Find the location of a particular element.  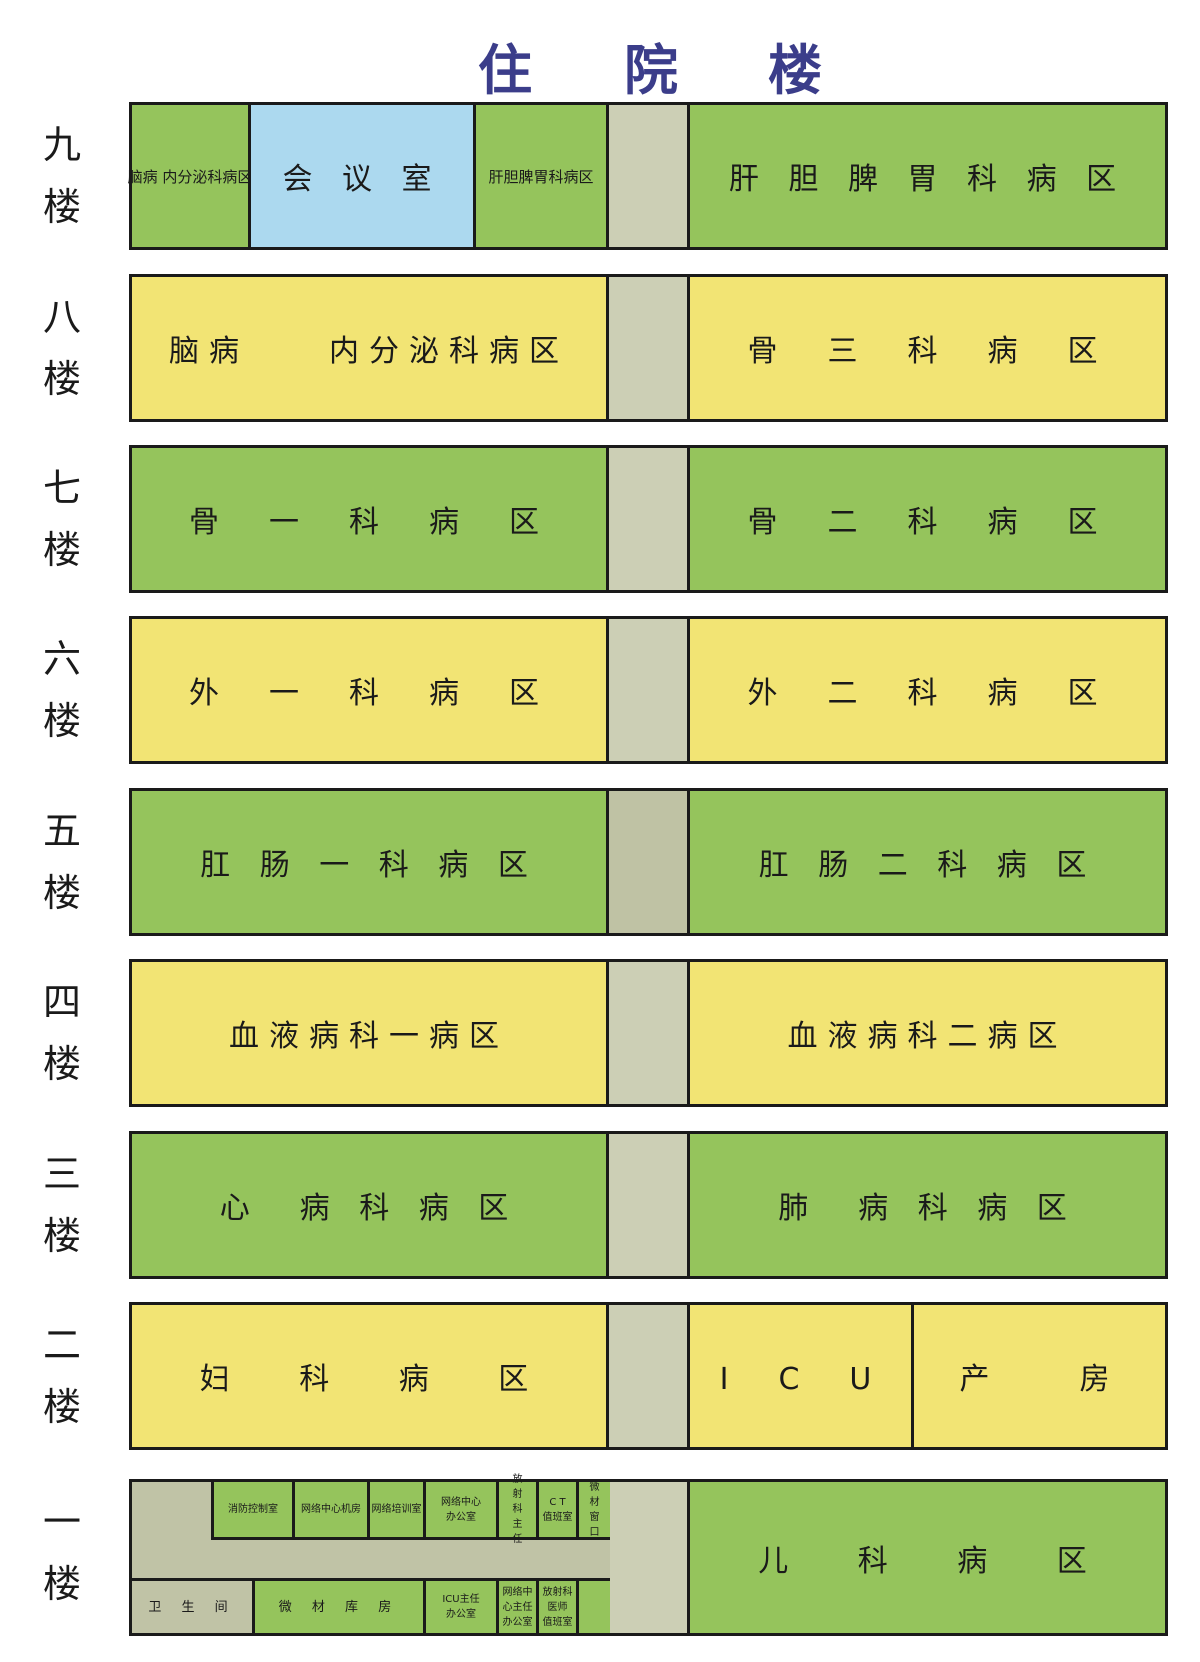

room: C T 值班室 is located at coordinates (557, 1509).